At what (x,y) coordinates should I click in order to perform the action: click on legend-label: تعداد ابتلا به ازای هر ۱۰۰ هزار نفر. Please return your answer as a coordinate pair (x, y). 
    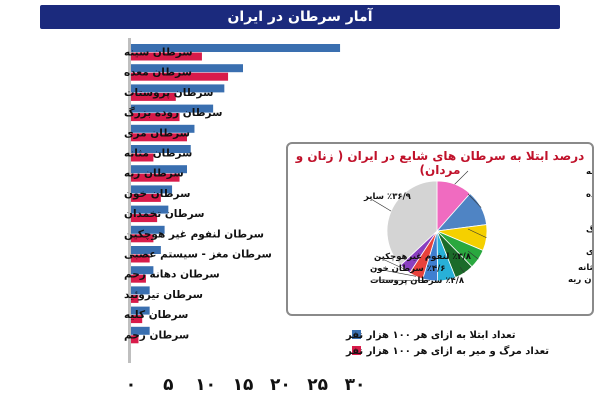
    Looking at the image, I should click on (430, 335).